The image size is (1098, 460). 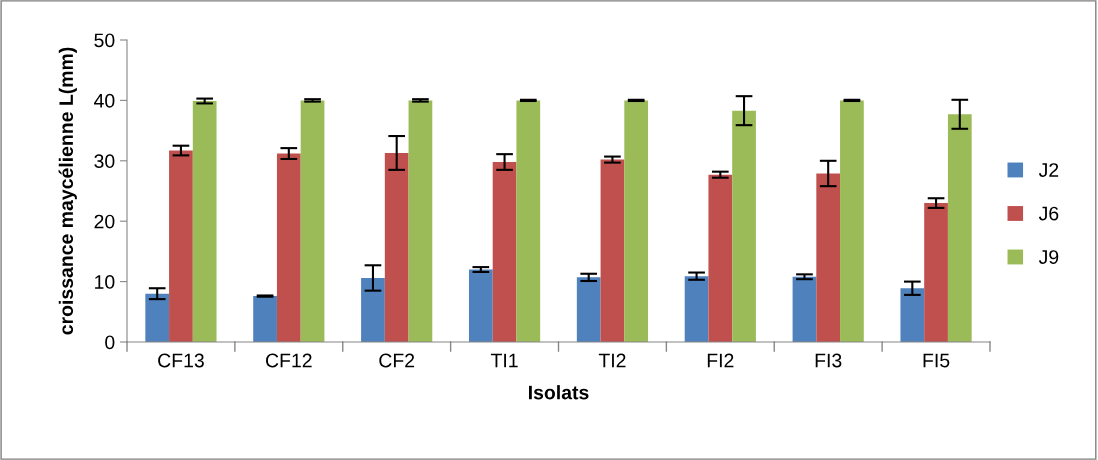 I want to click on x-tick-label: CF2, so click(x=397, y=360).